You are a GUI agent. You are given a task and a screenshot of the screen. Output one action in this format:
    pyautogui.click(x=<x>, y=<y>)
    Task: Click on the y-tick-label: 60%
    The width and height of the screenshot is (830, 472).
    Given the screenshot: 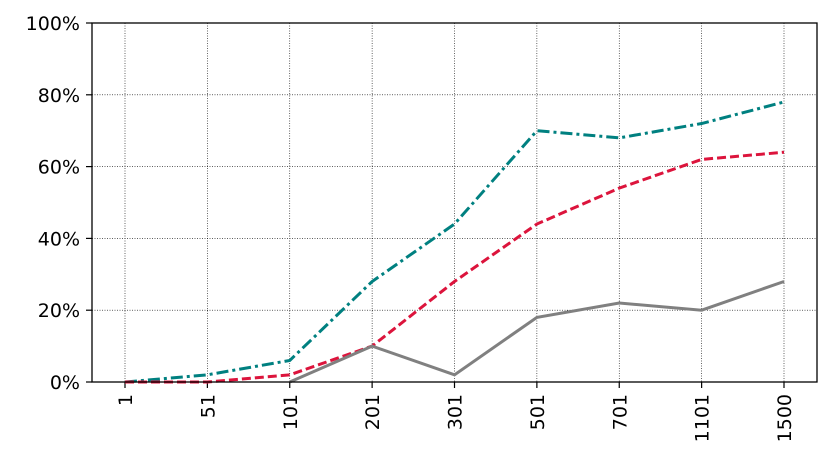 What is the action you would take?
    pyautogui.click(x=59, y=168)
    